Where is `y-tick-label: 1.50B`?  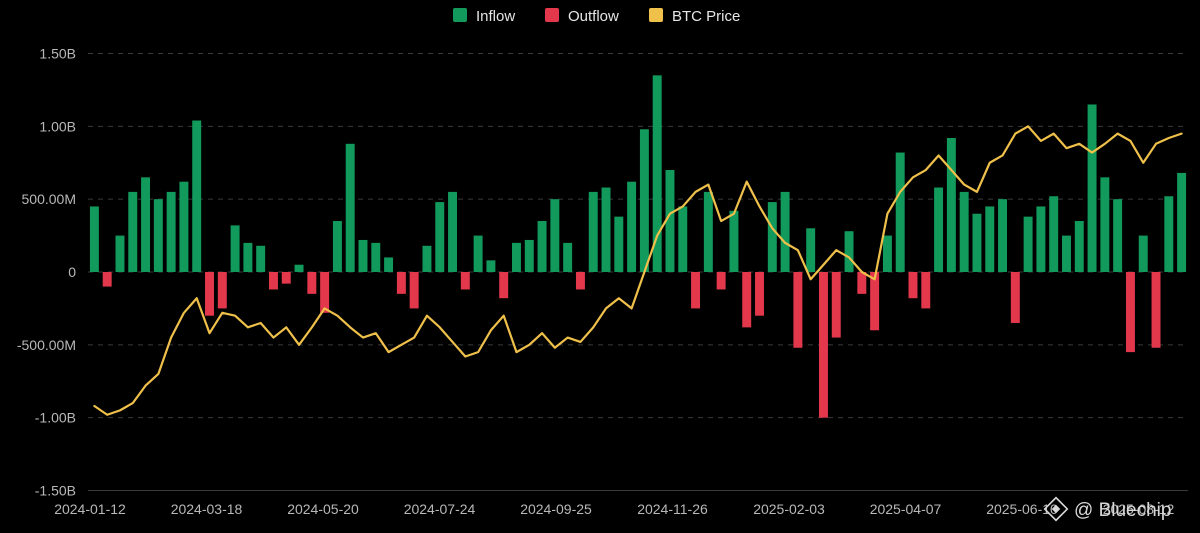 y-tick-label: 1.50B is located at coordinates (57, 54).